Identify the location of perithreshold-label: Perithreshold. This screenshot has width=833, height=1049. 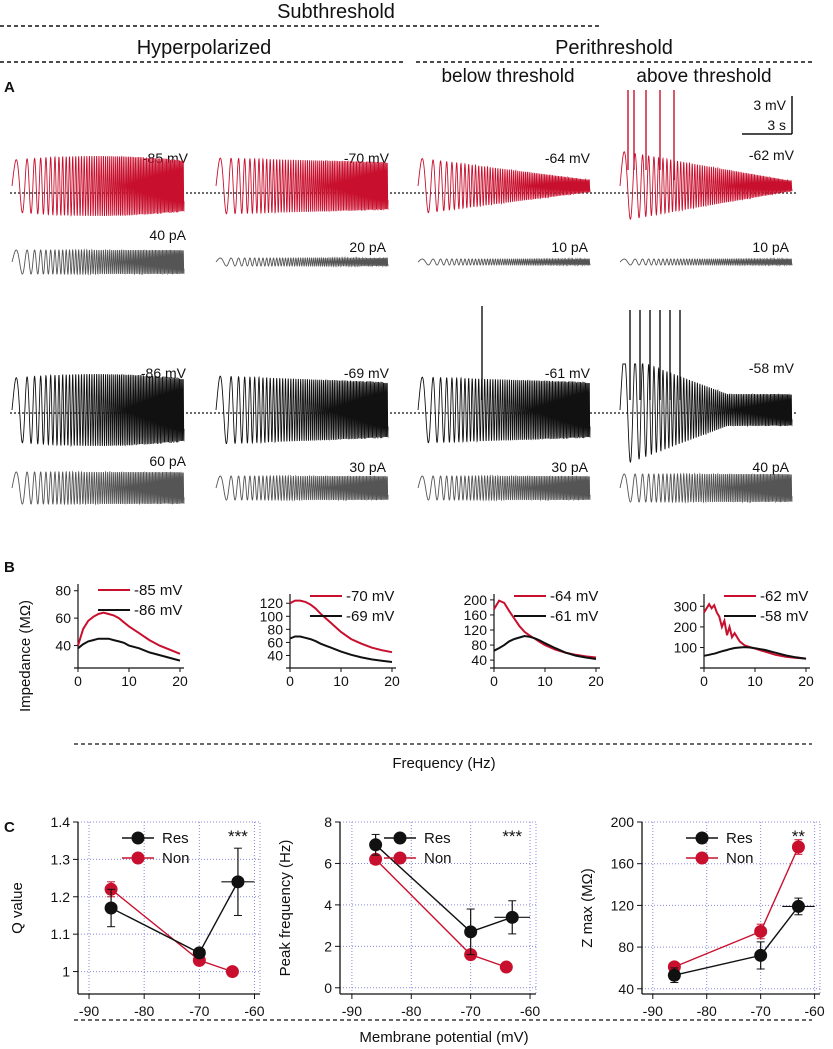
(614, 48).